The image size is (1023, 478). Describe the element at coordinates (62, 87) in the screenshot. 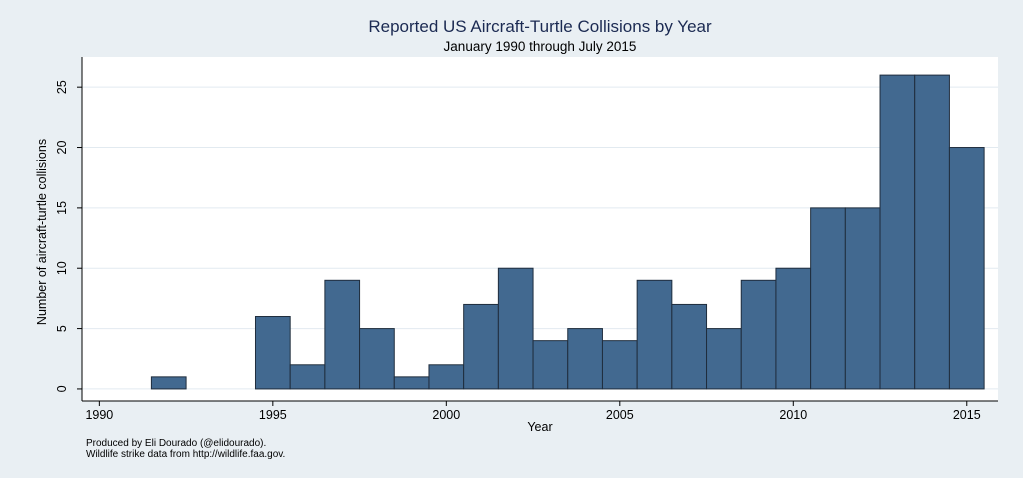

I see `y-tick-label: 25` at that location.